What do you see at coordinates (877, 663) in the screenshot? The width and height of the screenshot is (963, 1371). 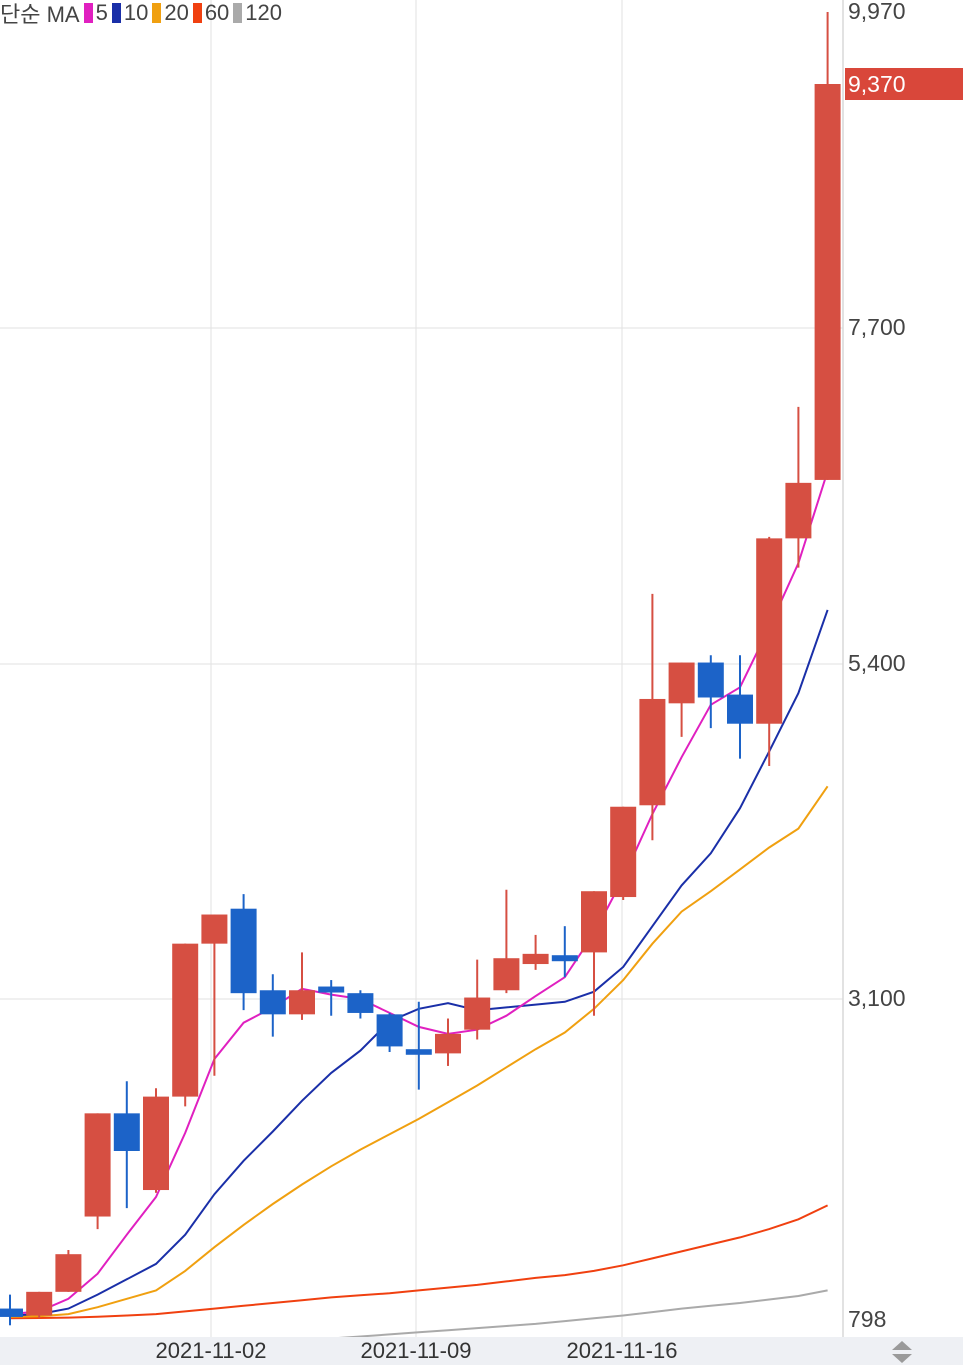 I see `y-axis-label: 5,400` at bounding box center [877, 663].